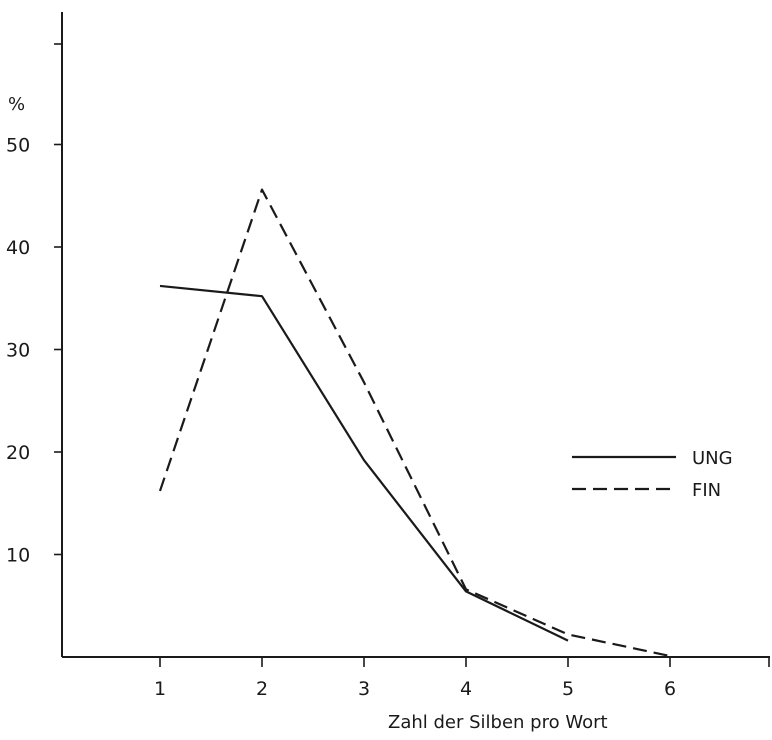 The image size is (772, 740). I want to click on x-tick-label: 4, so click(466, 689).